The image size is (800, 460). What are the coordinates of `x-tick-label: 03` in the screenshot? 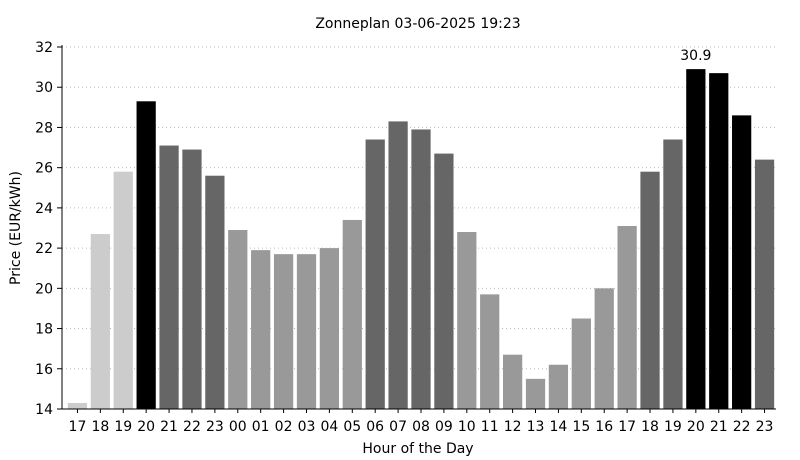 It's located at (307, 427).